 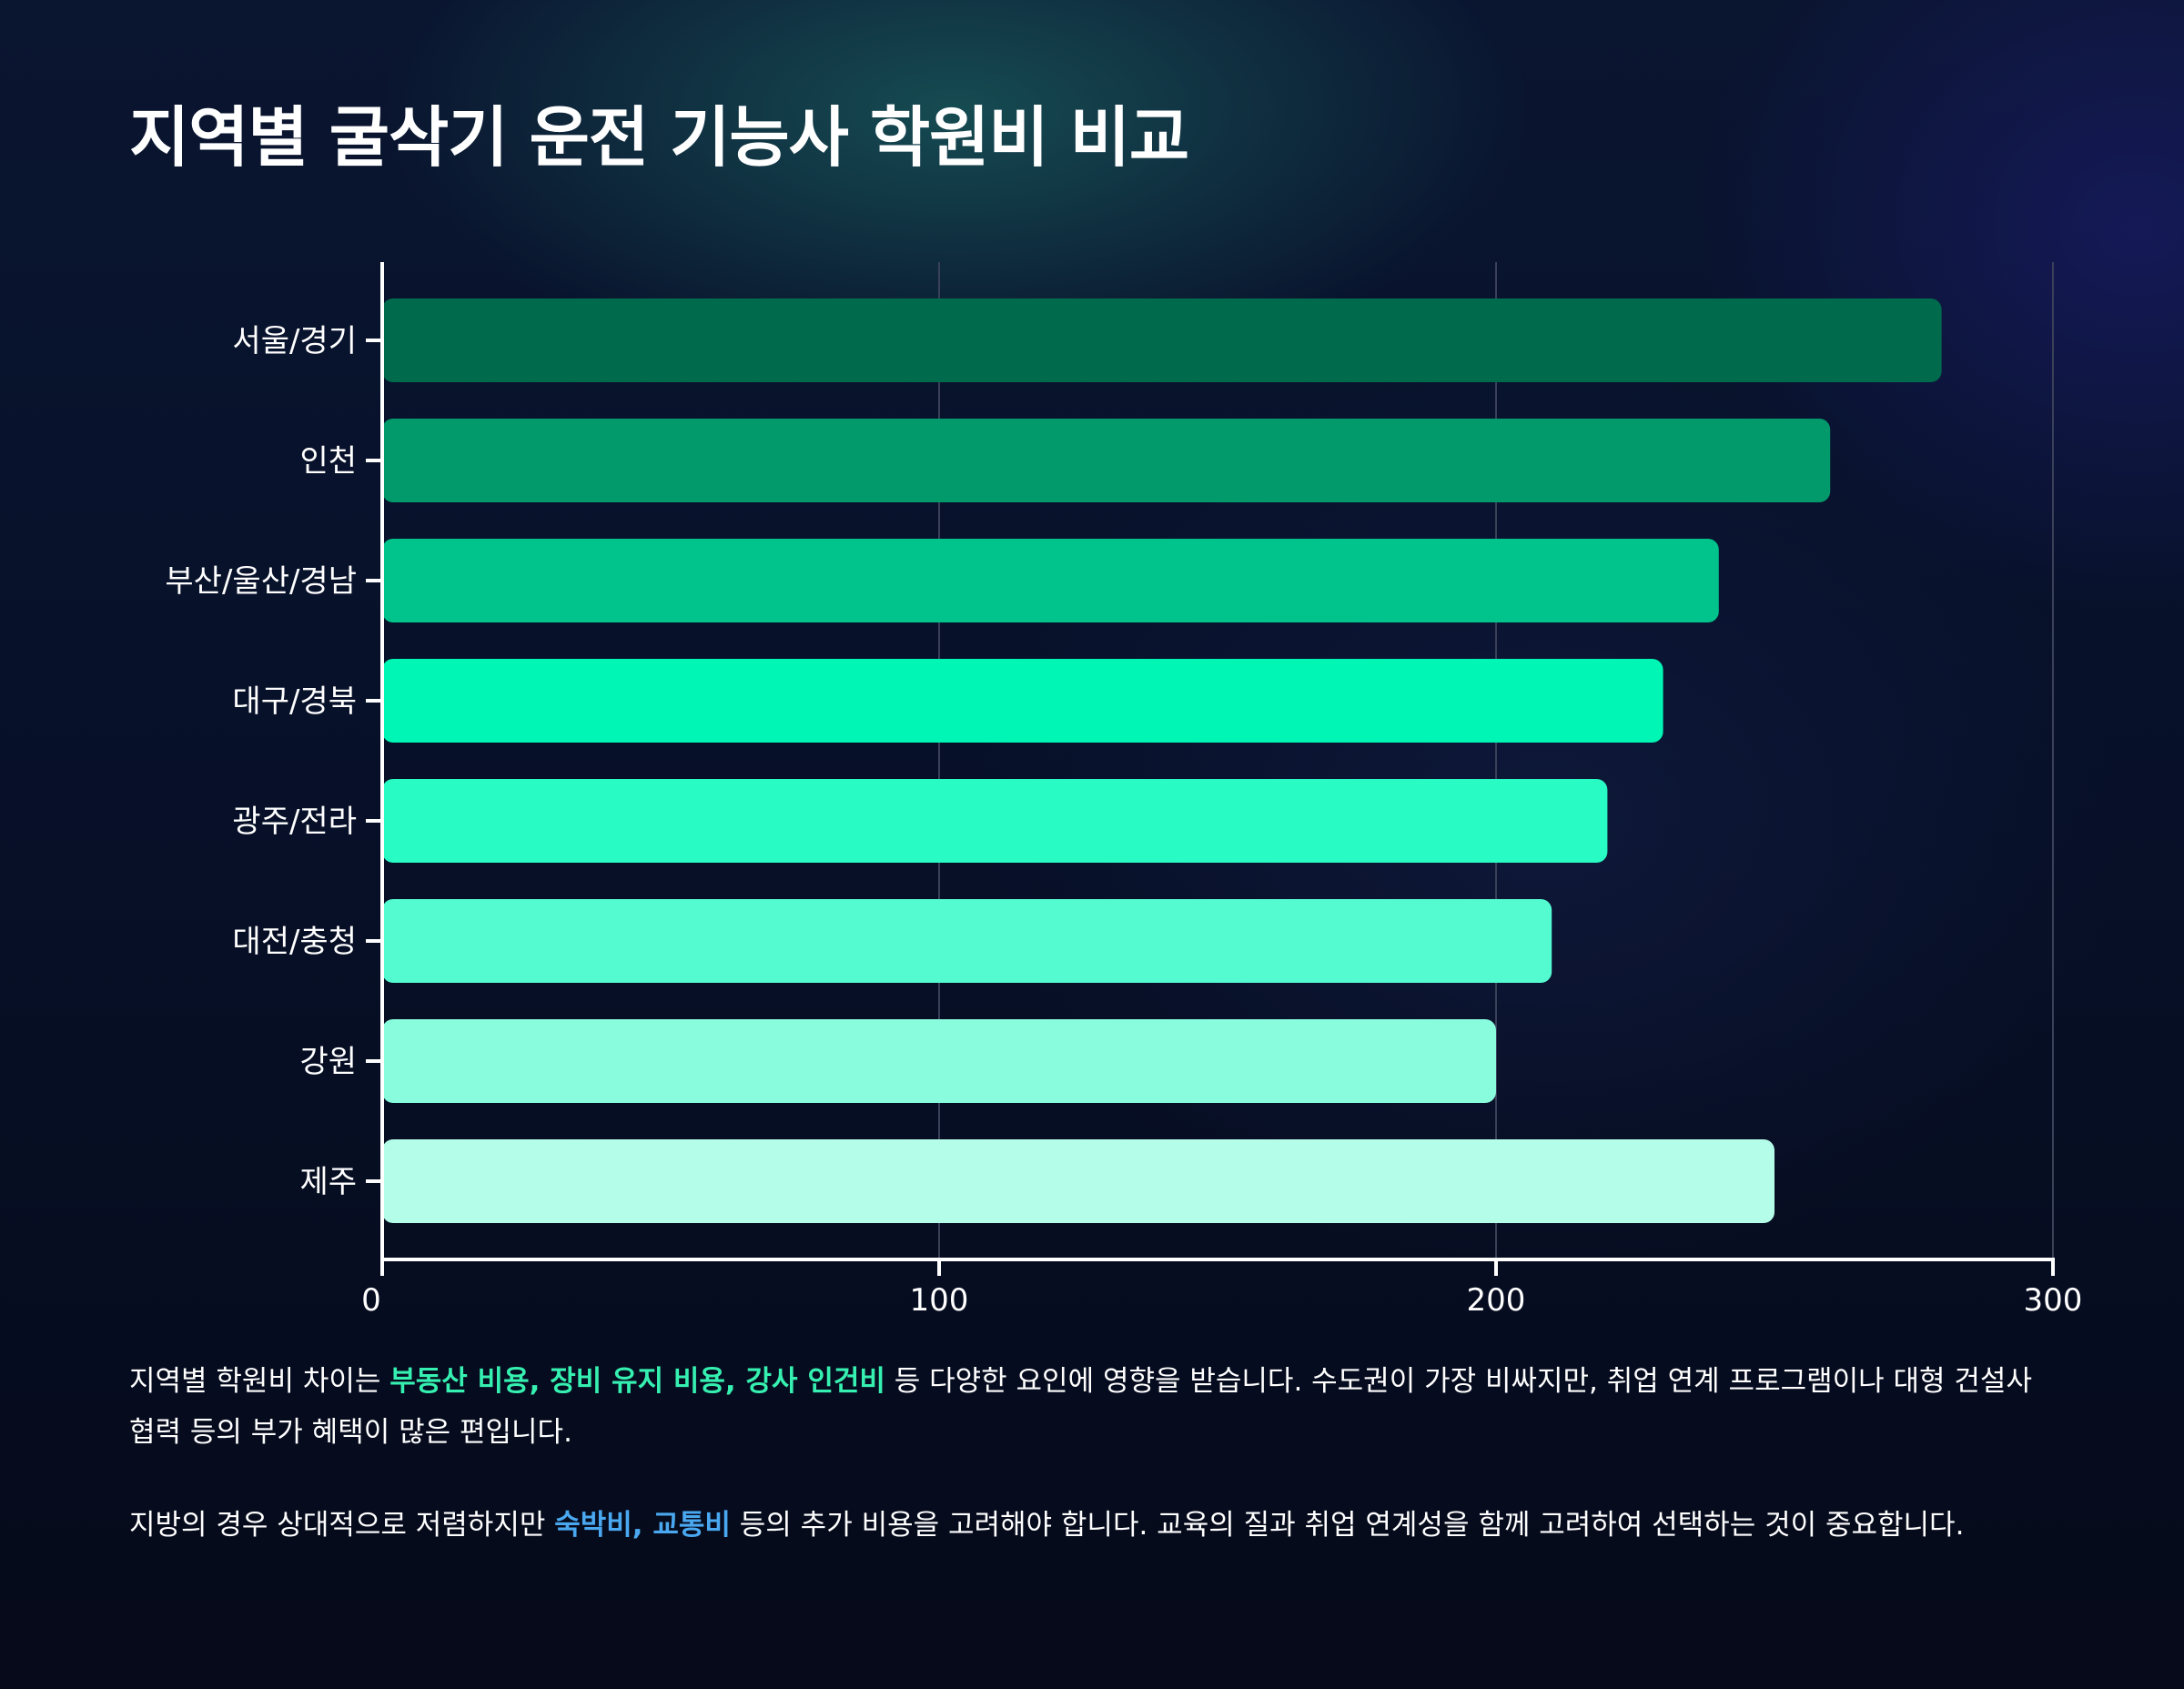 What do you see at coordinates (260, 1381) in the screenshot?
I see `note-1-text-start: 지역별 학원비 차이는` at bounding box center [260, 1381].